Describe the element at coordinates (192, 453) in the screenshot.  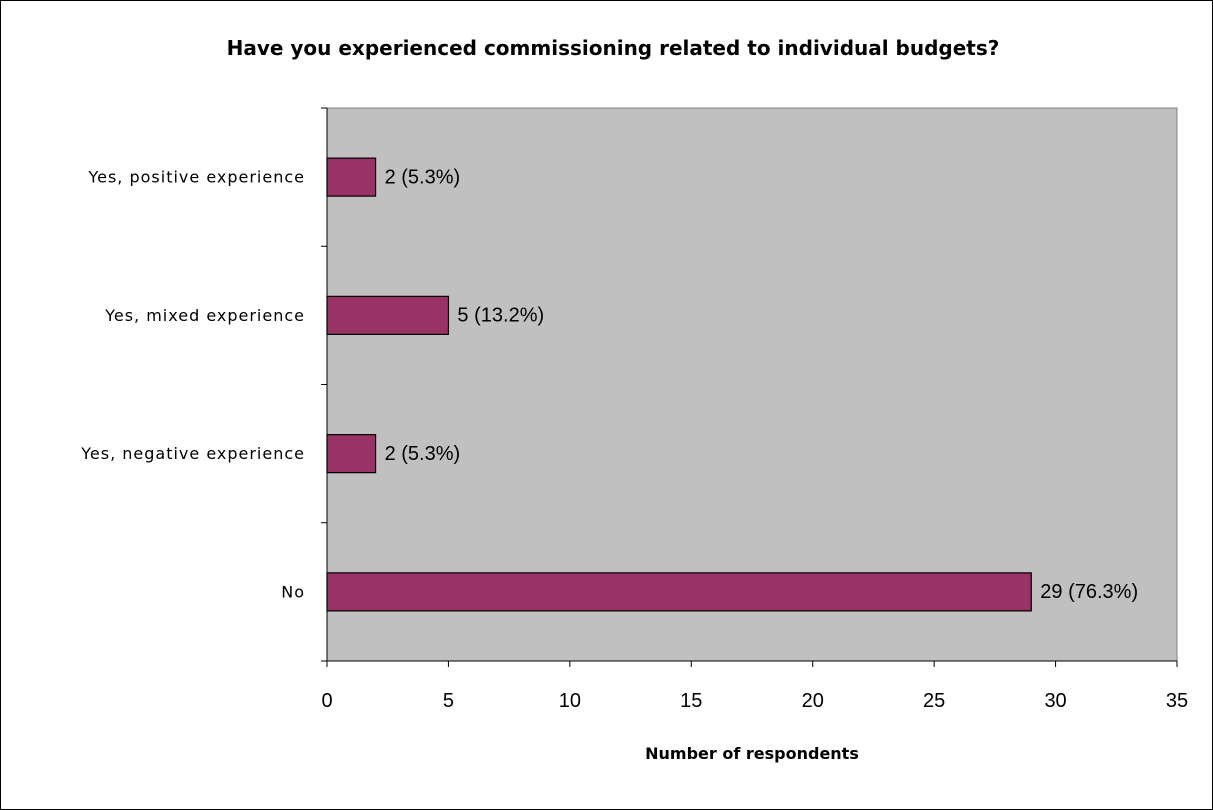
I see `category-label: Yes, negative experience` at that location.